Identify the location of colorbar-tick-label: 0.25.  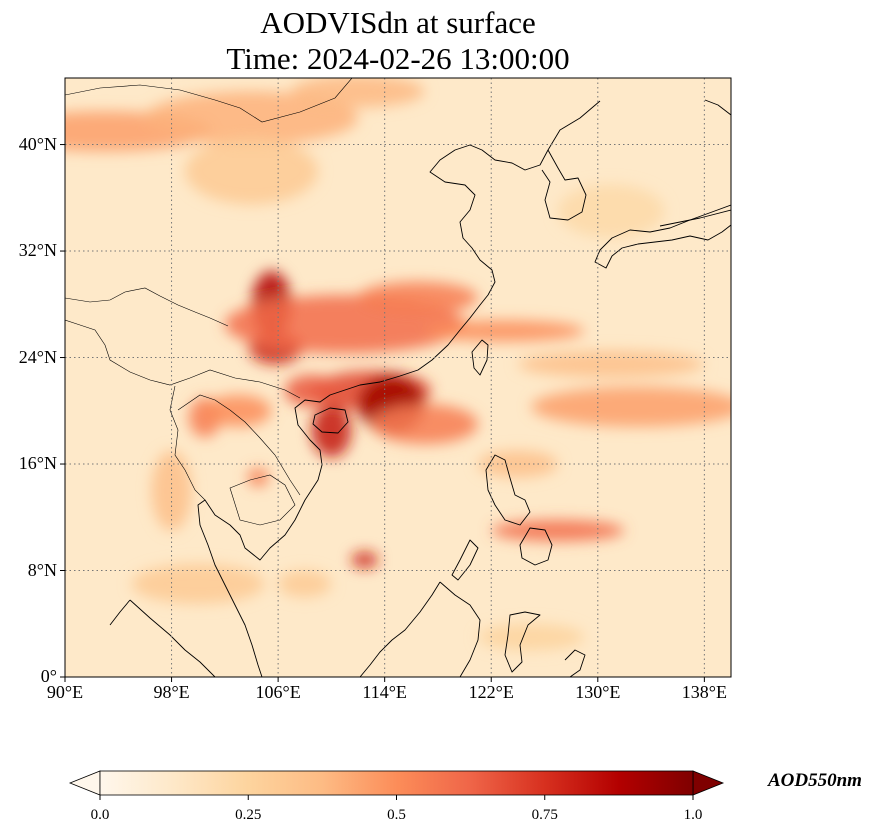
(248, 815).